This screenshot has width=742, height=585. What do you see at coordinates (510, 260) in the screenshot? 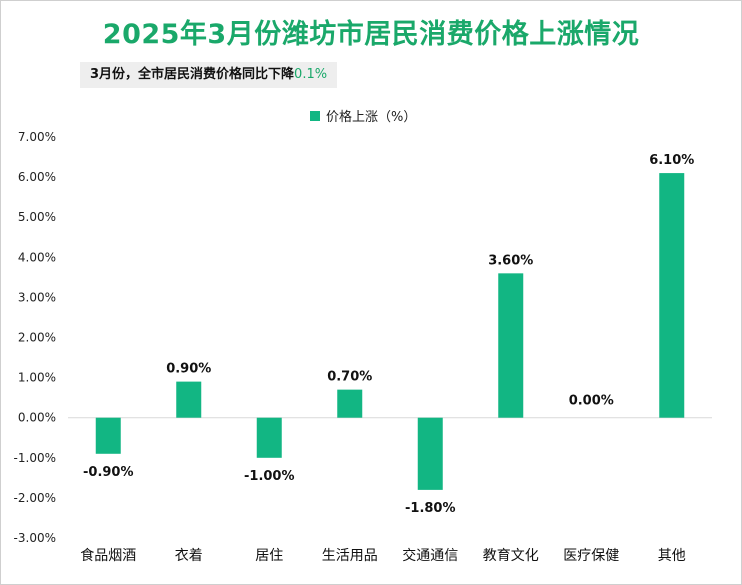
I see `data-label: 3.60%` at bounding box center [510, 260].